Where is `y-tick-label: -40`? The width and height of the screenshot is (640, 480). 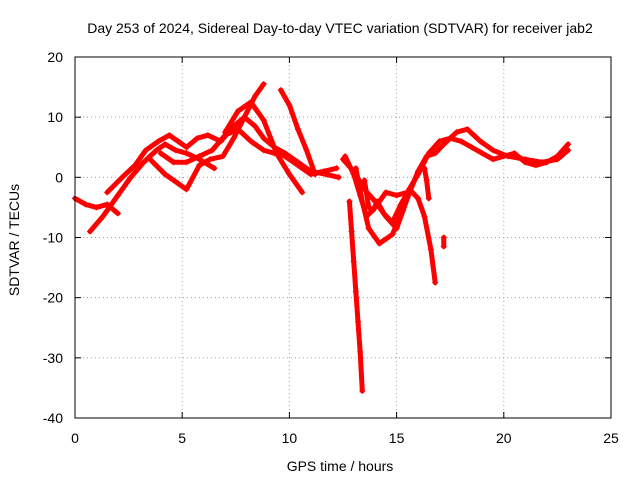 y-tick-label: -40 is located at coordinates (53, 418).